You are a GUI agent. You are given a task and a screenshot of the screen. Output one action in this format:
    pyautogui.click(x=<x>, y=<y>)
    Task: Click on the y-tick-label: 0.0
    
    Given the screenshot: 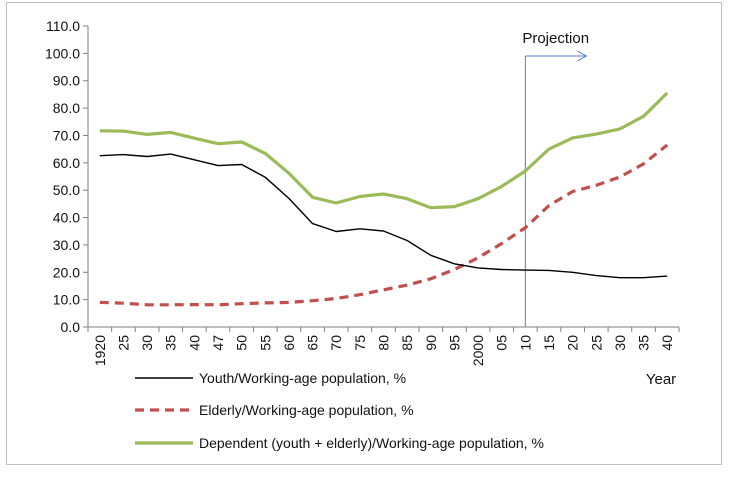 What is the action you would take?
    pyautogui.click(x=71, y=327)
    